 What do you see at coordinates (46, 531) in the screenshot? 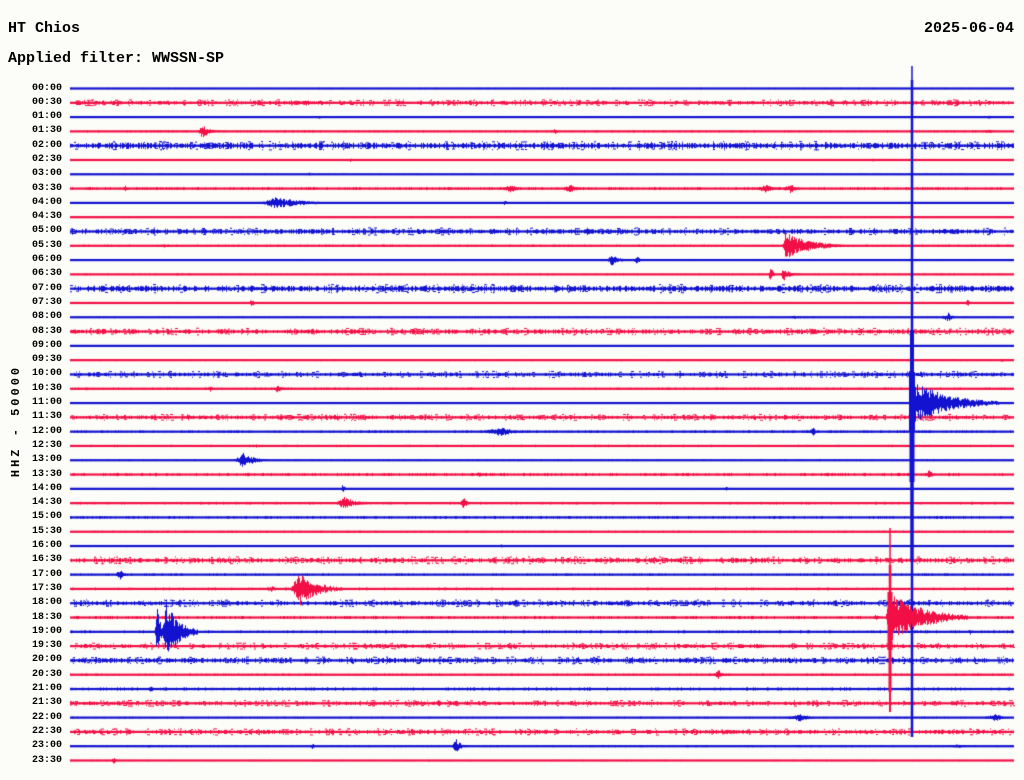
I see `row-time-label: 15:30` at bounding box center [46, 531].